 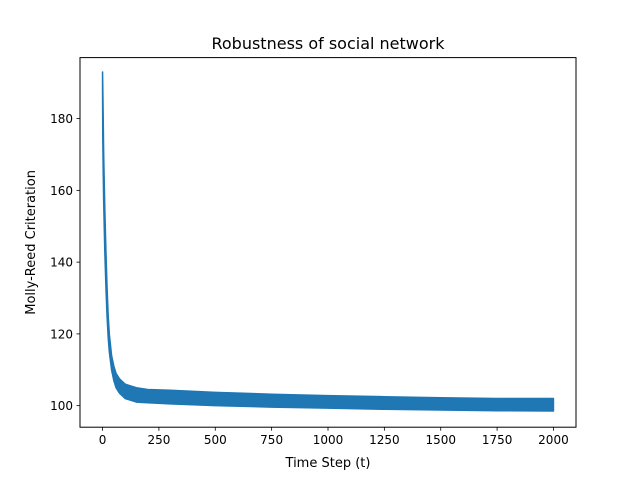 What do you see at coordinates (61, 406) in the screenshot?
I see `y-tick-label: 100` at bounding box center [61, 406].